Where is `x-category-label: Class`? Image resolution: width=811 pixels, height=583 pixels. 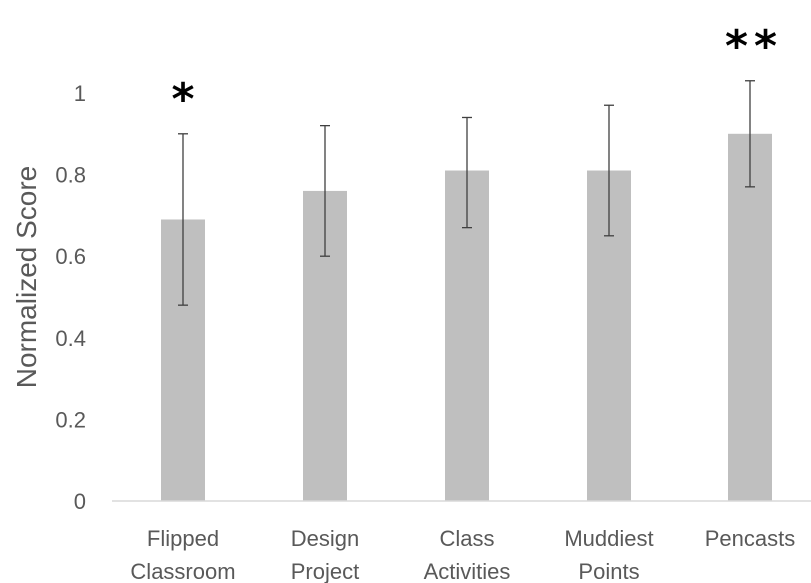 x-category-label: Class is located at coordinates (466, 538).